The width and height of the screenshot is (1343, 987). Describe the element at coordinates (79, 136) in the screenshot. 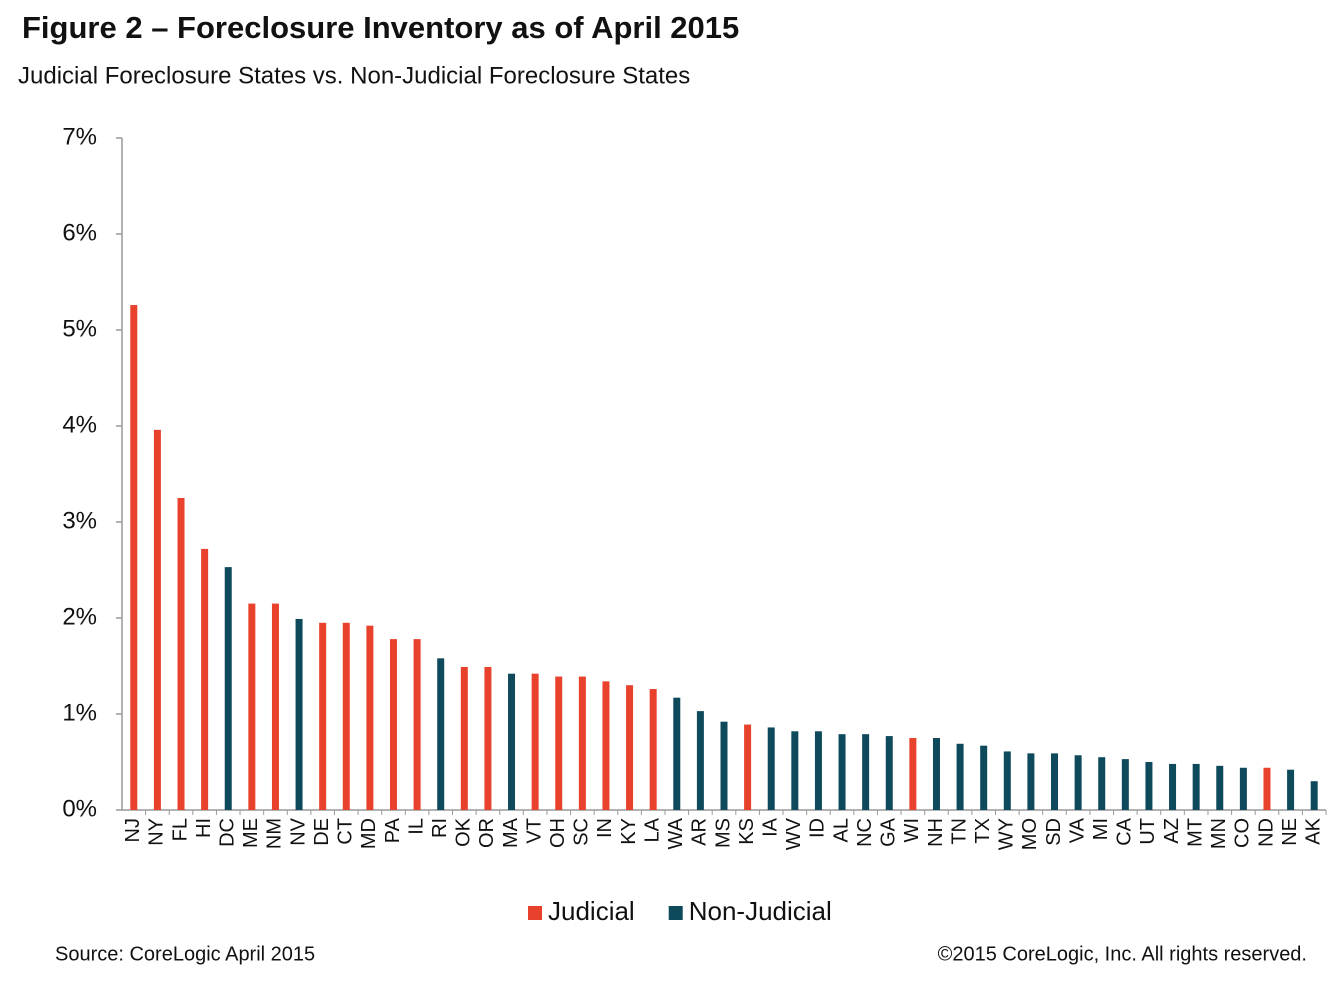

I see `y-tick-label: 7%` at that location.